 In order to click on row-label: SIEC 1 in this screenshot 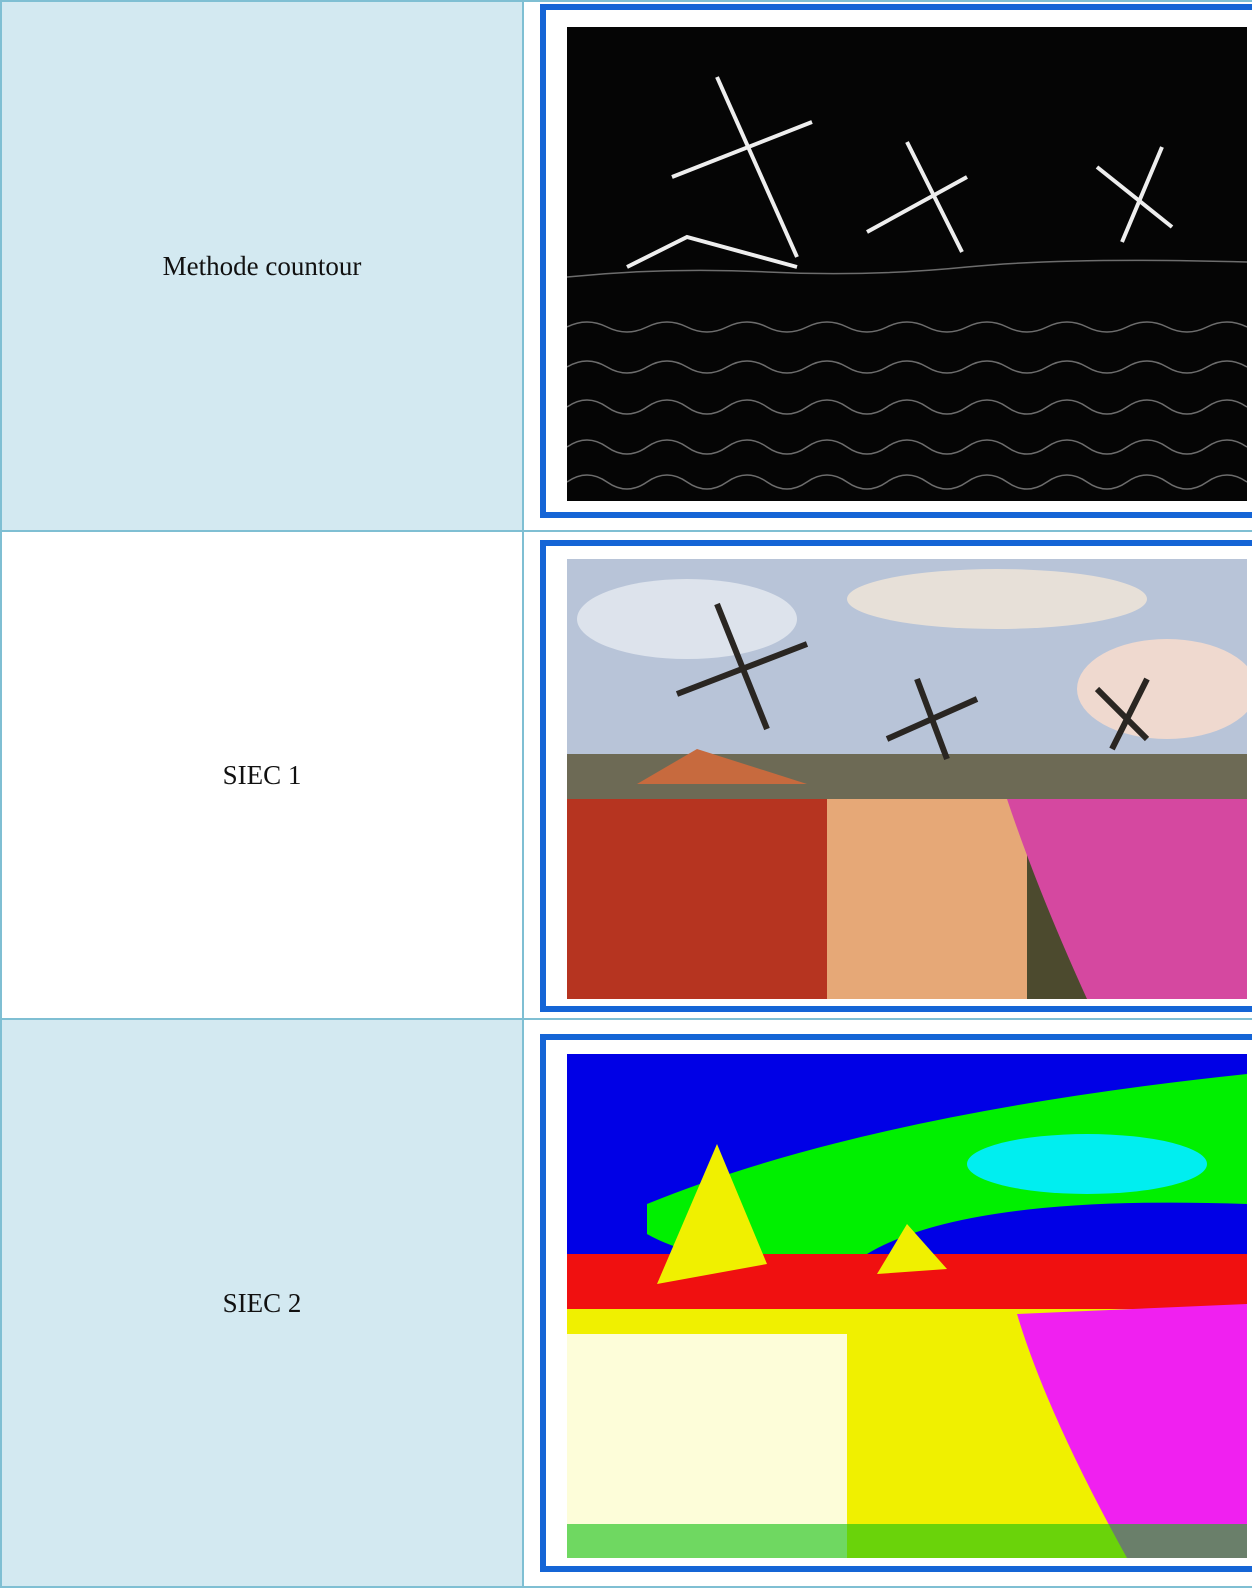, I will do `click(262, 774)`.